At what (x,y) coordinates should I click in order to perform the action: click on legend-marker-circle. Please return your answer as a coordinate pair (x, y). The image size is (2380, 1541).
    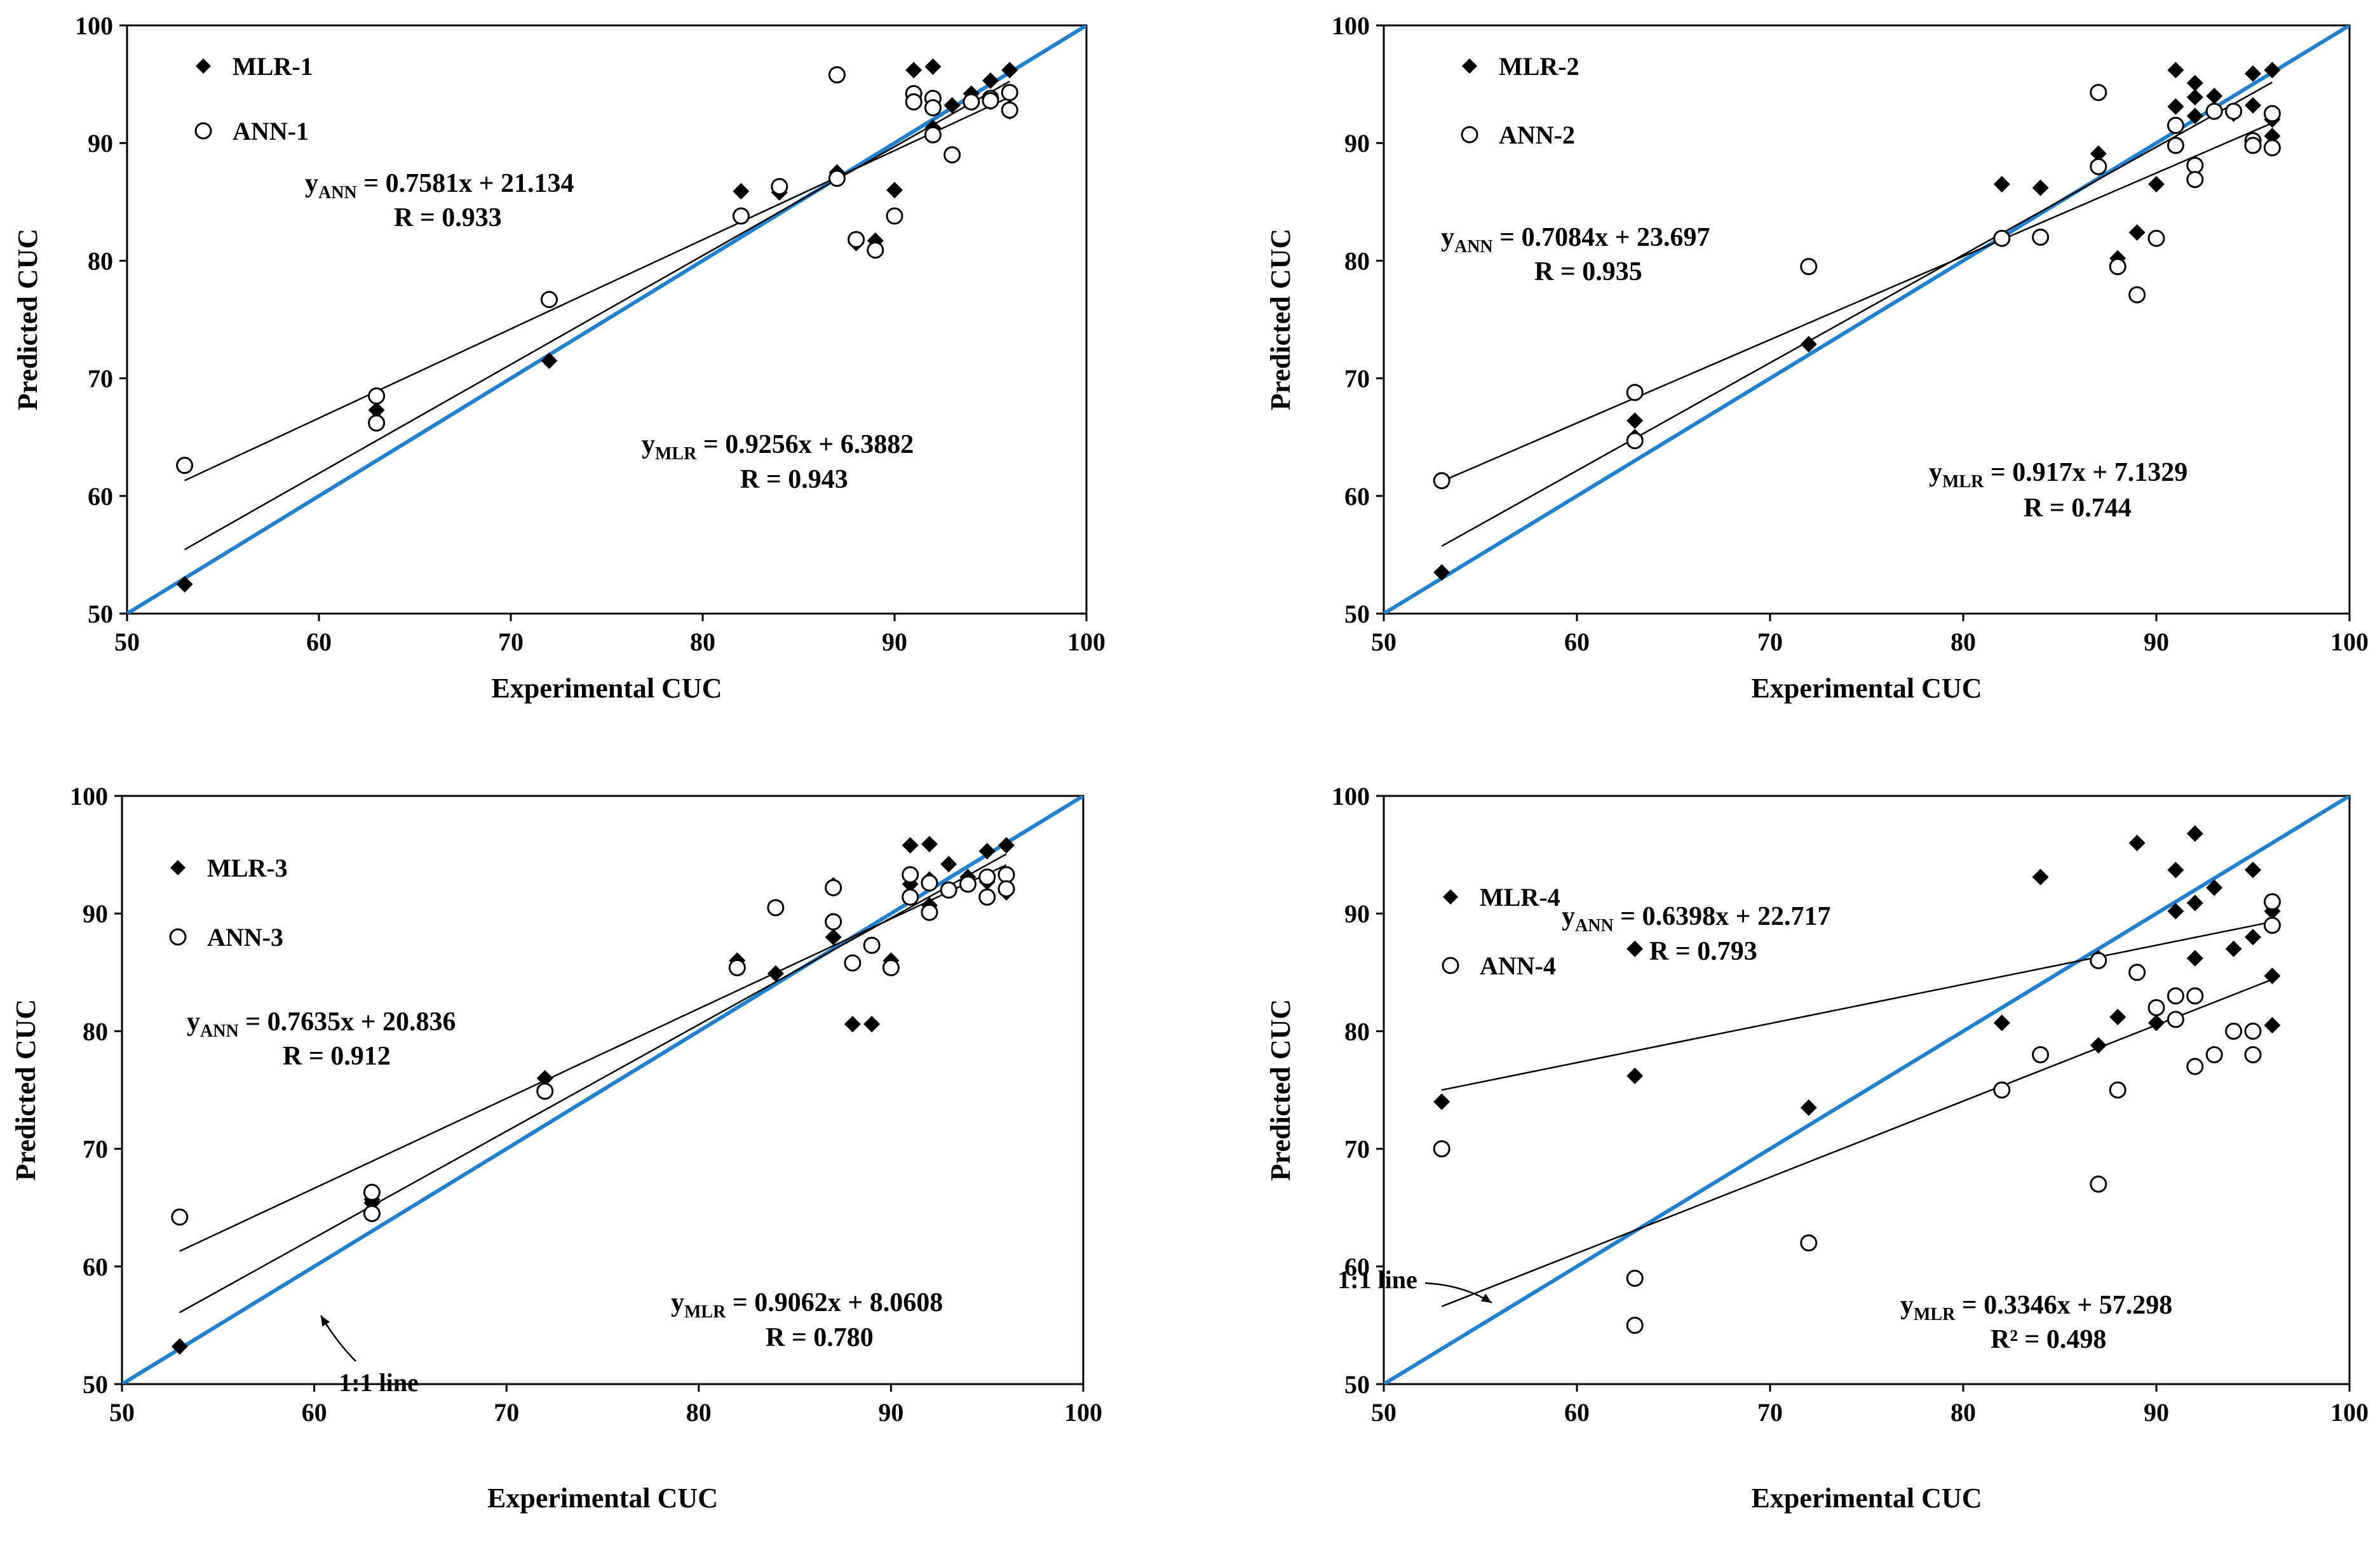
    Looking at the image, I should click on (1469, 135).